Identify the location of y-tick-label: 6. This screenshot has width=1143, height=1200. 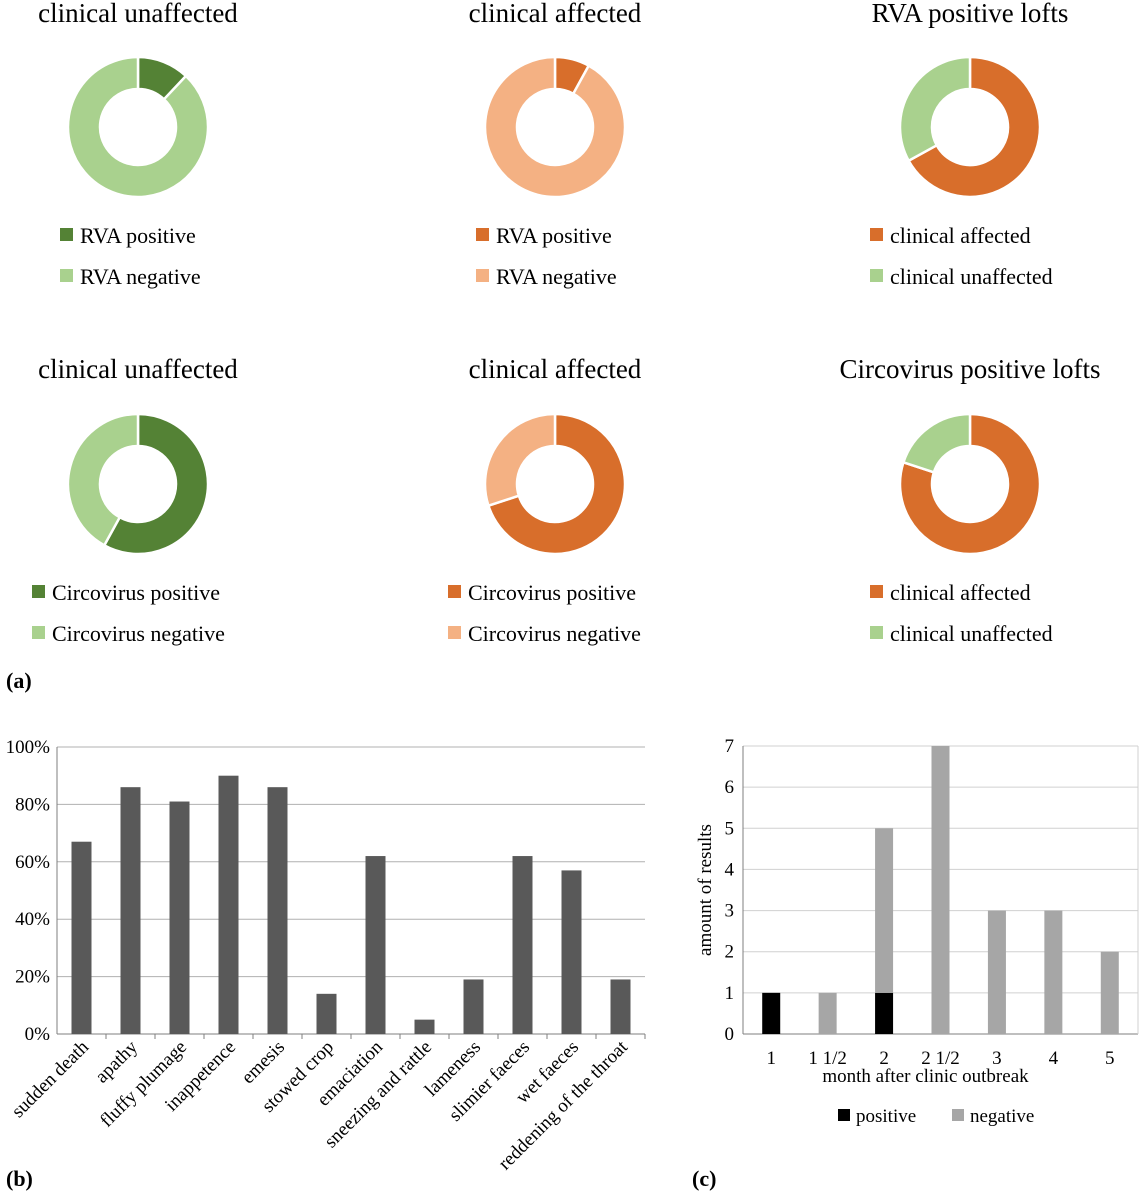
(730, 787).